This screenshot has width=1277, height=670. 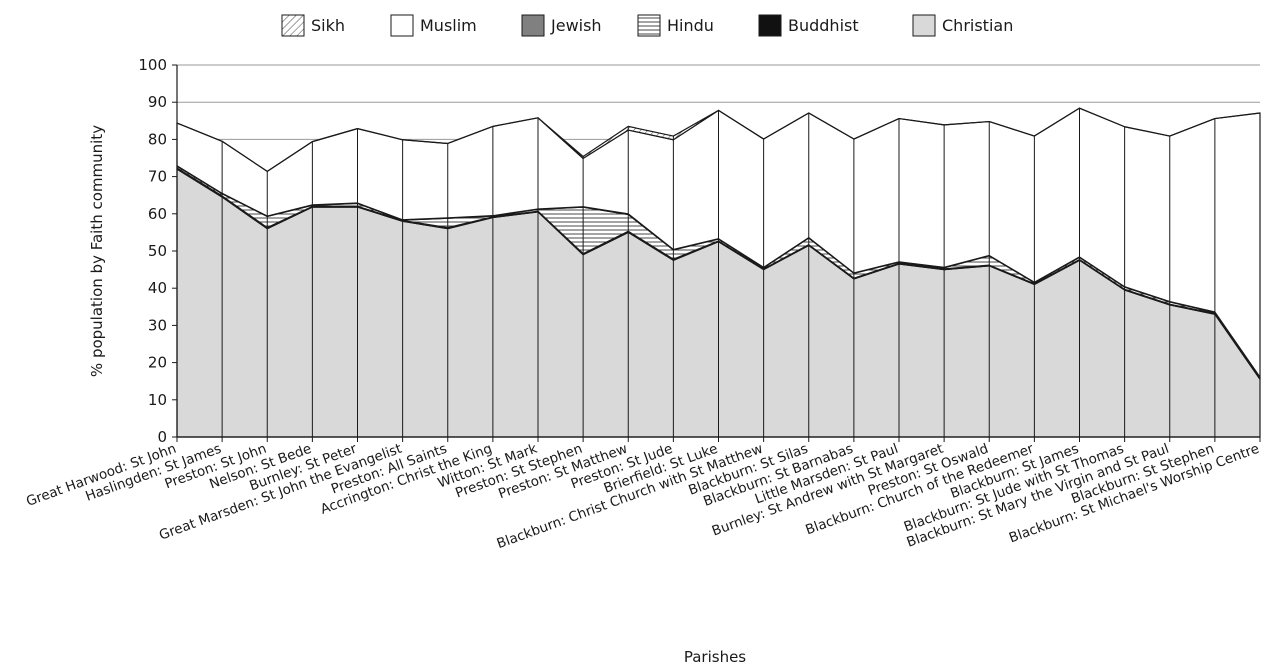 I want to click on y-tick-label: 30, so click(x=157, y=325).